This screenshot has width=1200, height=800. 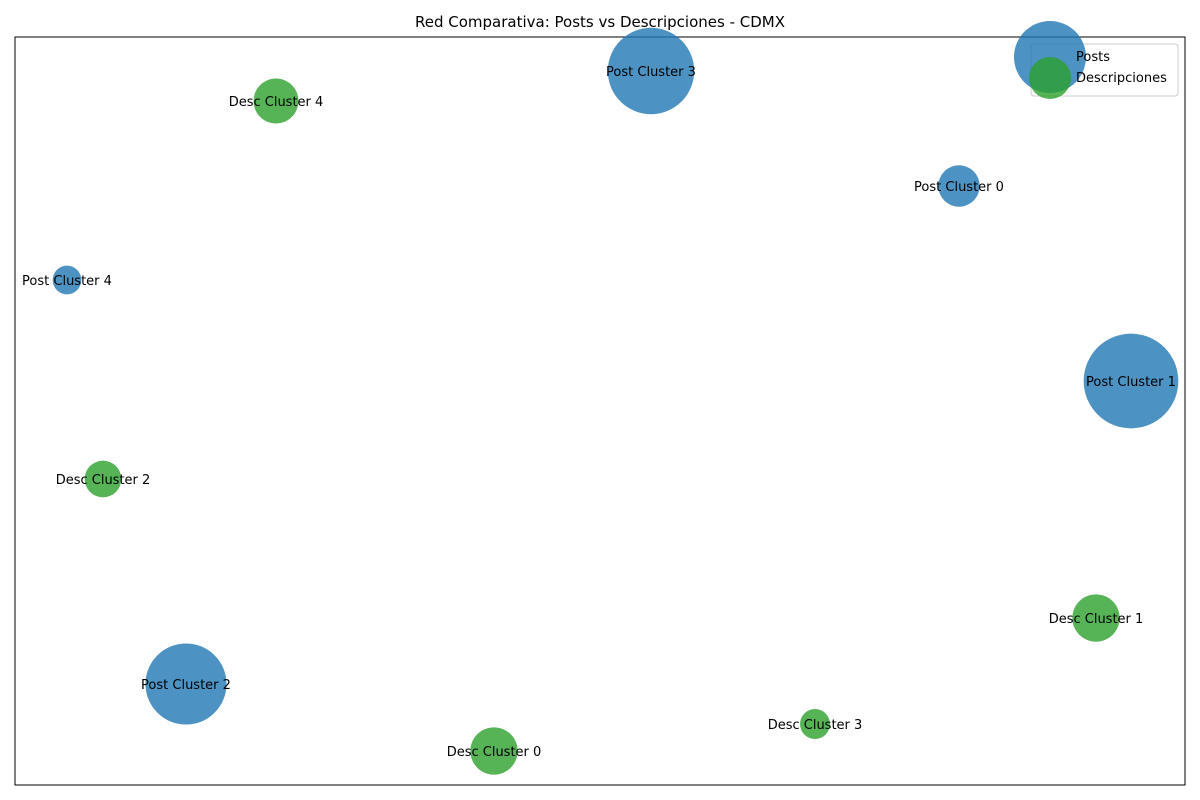 I want to click on node-label: Post Cluster 0, so click(x=959, y=187).